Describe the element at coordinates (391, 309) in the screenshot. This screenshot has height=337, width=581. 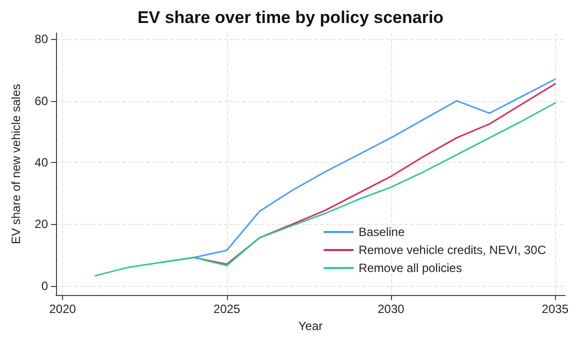
I see `x-tick-label: 2030` at that location.